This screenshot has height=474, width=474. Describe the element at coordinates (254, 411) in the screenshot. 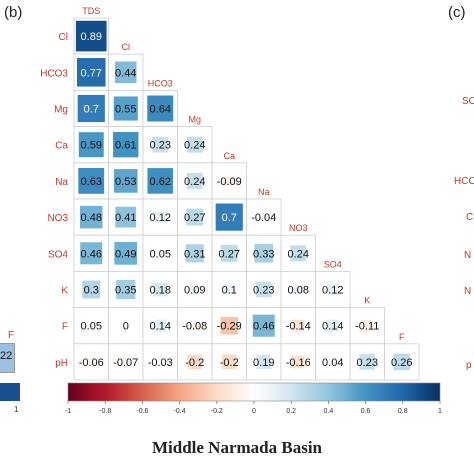

I see `colorbar-tick-label: 0` at that location.